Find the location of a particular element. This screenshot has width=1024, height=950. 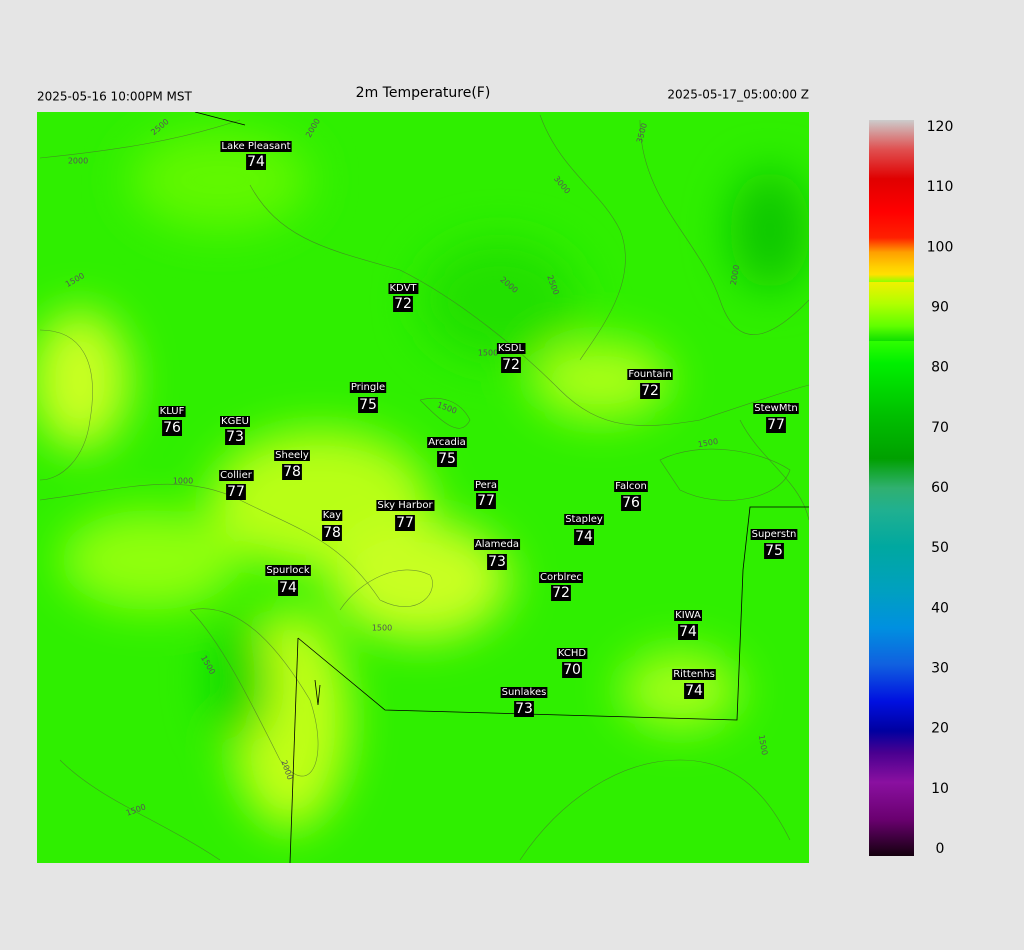

colorbar-tick-label: 0 is located at coordinates (940, 849).